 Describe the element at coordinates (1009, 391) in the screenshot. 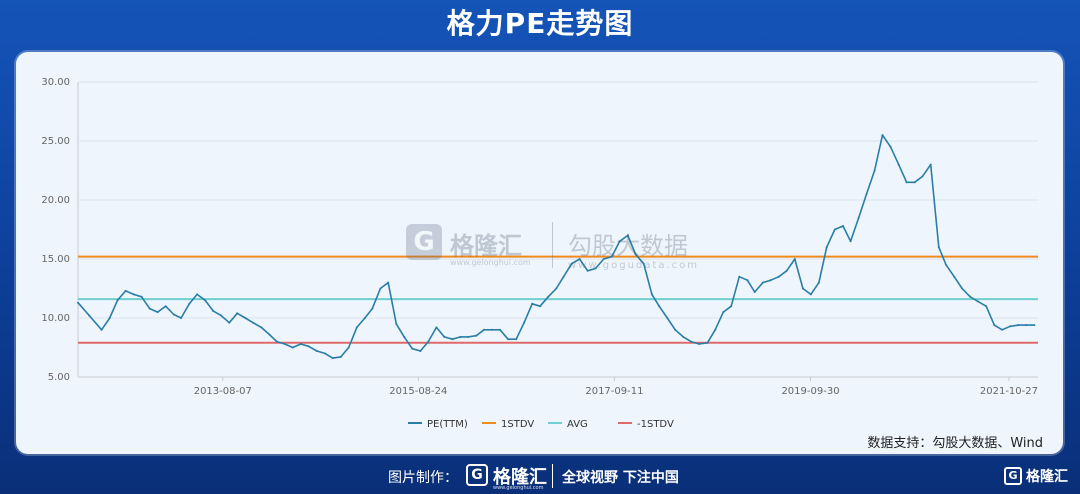

I see `x-tick-label: 2021-10-27` at that location.